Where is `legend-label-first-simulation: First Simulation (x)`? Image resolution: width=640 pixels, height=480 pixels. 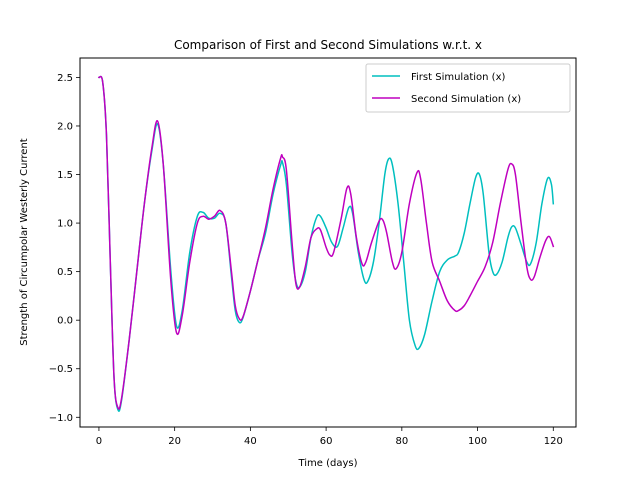
legend-label-first-simulation: First Simulation (x) is located at coordinates (458, 77).